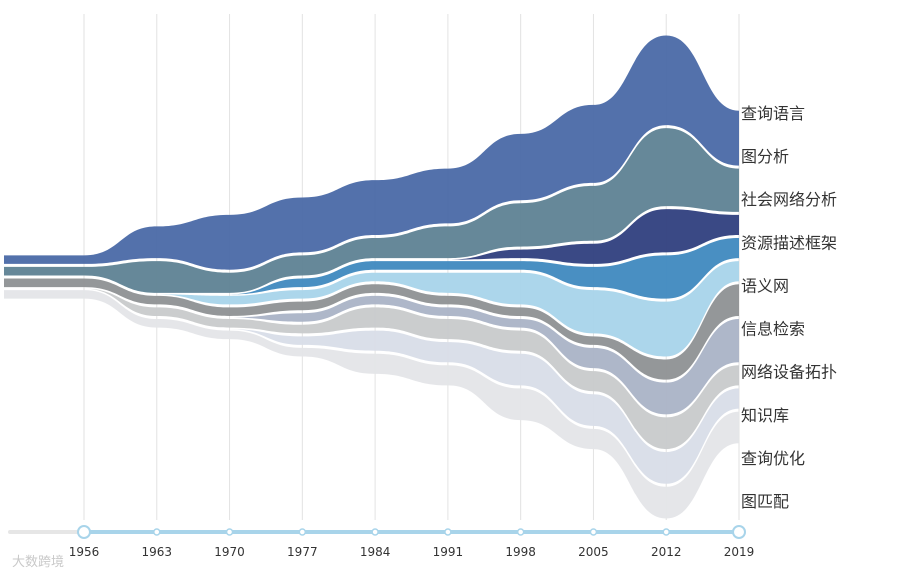  I want to click on legend-label-2: 社会网络分析, so click(789, 199).